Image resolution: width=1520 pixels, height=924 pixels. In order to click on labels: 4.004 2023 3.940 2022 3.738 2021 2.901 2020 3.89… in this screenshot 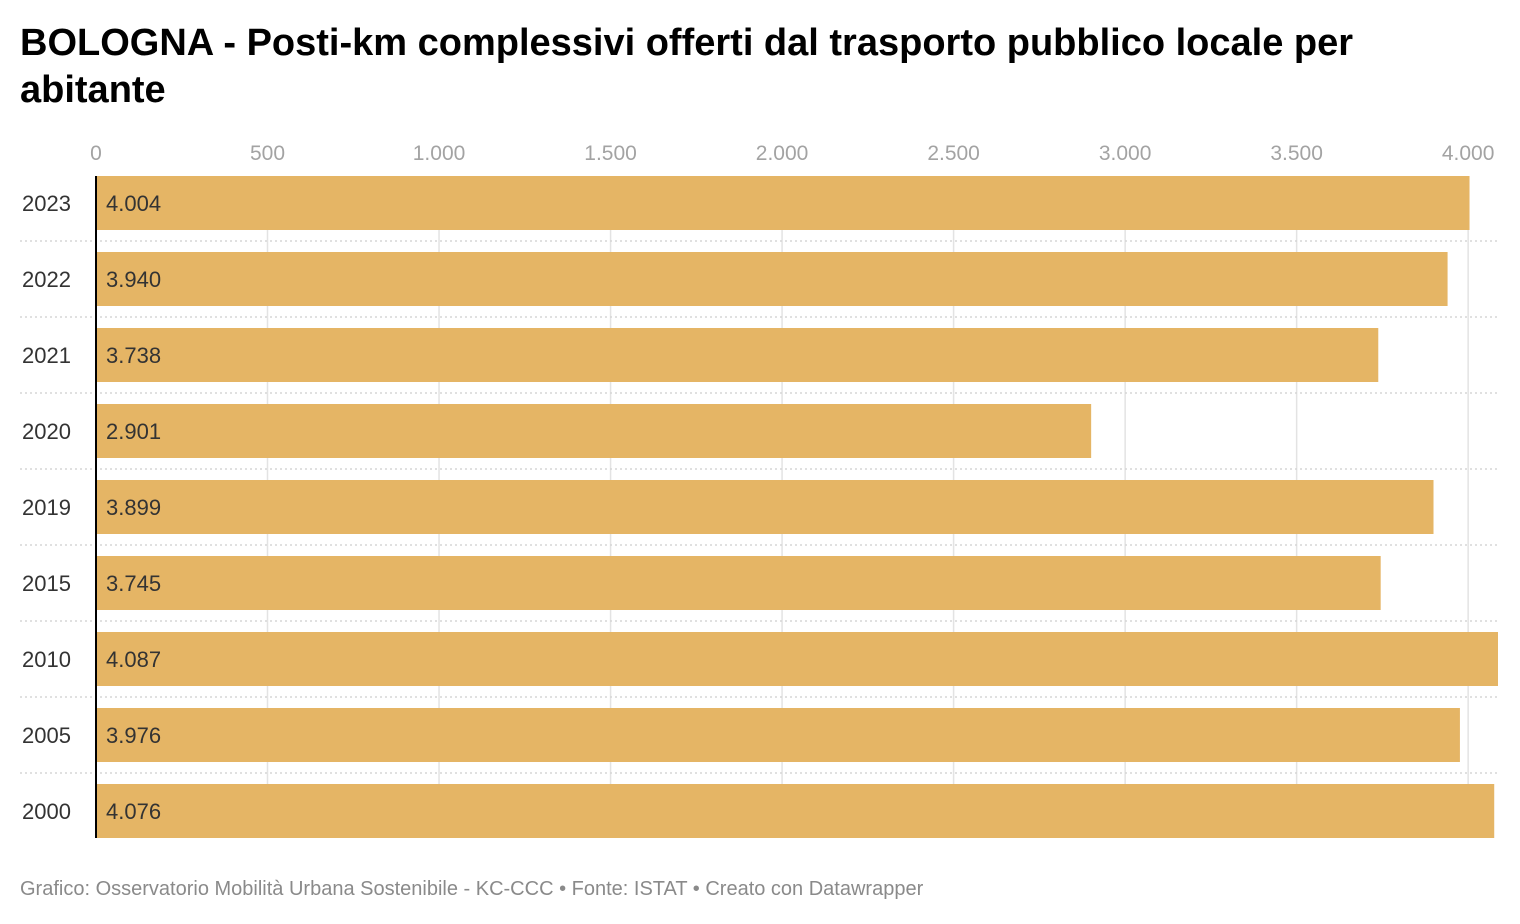, I will do `click(91, 507)`.